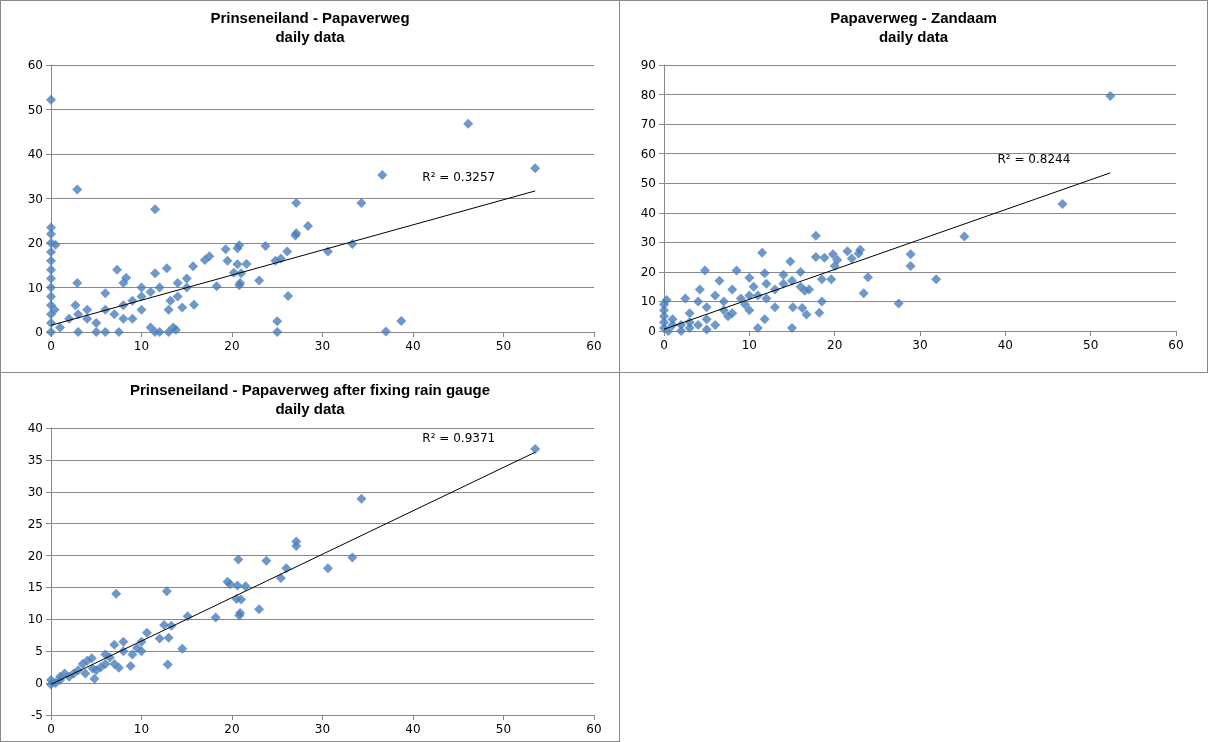 The height and width of the screenshot is (742, 1208). I want to click on annotation: R² = 0.8244, so click(1034, 158).